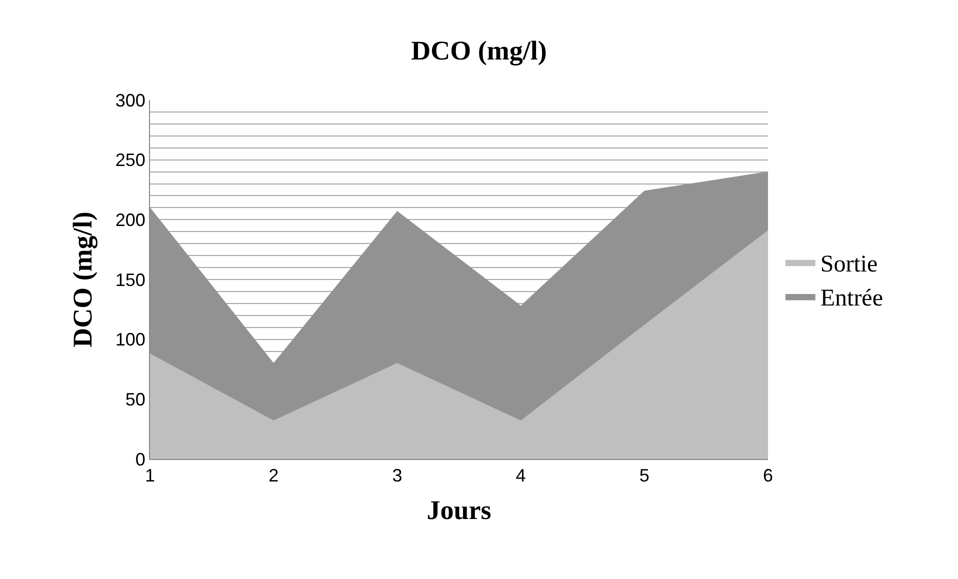  I want to click on y-tick-label: 300, so click(130, 100).